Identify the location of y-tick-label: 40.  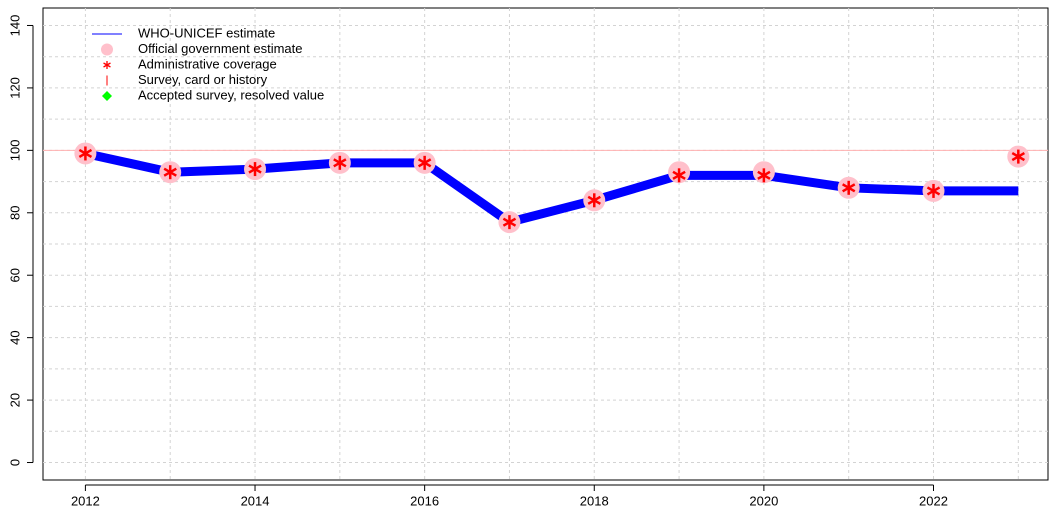
(14, 337).